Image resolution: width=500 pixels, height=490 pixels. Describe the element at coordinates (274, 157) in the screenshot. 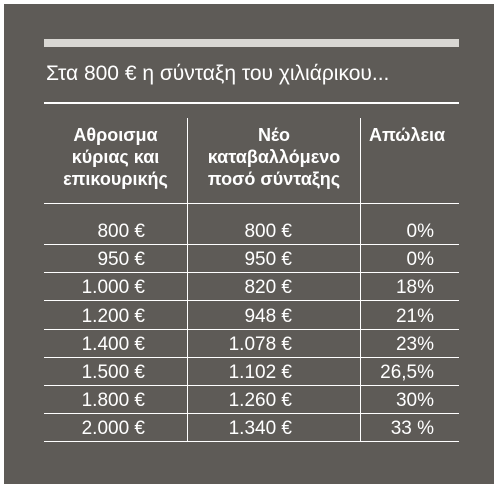

I see `column-header-new-amount: Νέο καταβαλλόμενο ποσό σύνταξης` at that location.